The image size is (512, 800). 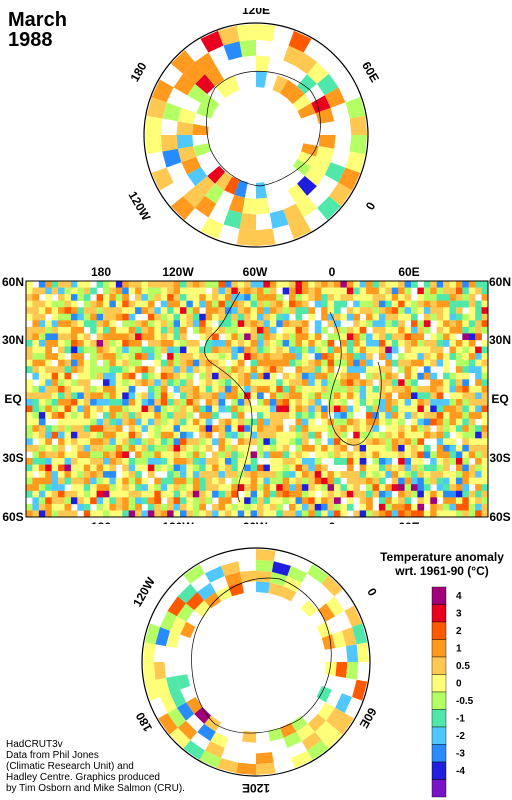 What do you see at coordinates (255, 272) in the screenshot?
I see `lon-label-60w-top: 60W` at bounding box center [255, 272].